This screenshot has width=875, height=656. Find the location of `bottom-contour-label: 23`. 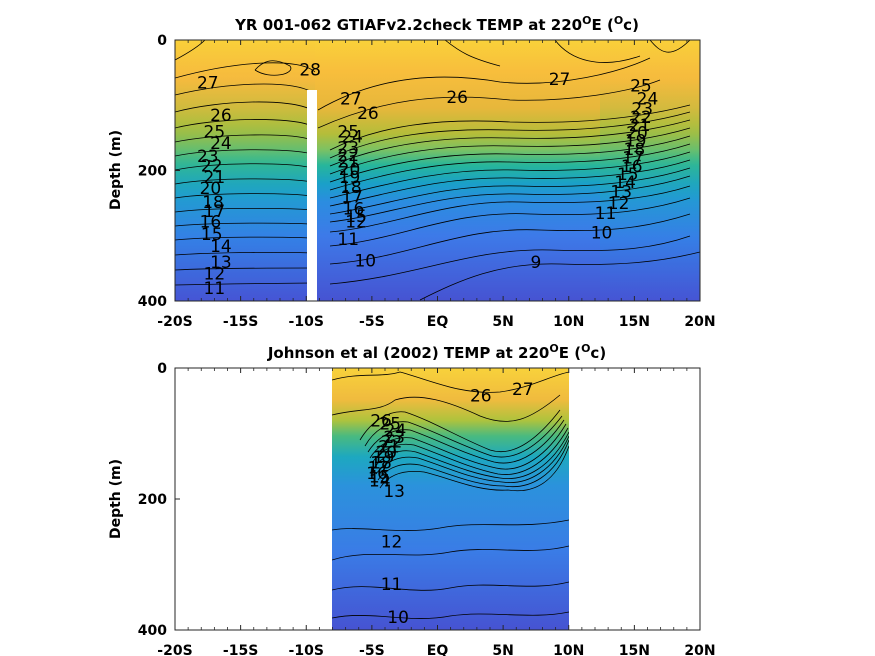

bottom-contour-label: 23 is located at coordinates (394, 438).